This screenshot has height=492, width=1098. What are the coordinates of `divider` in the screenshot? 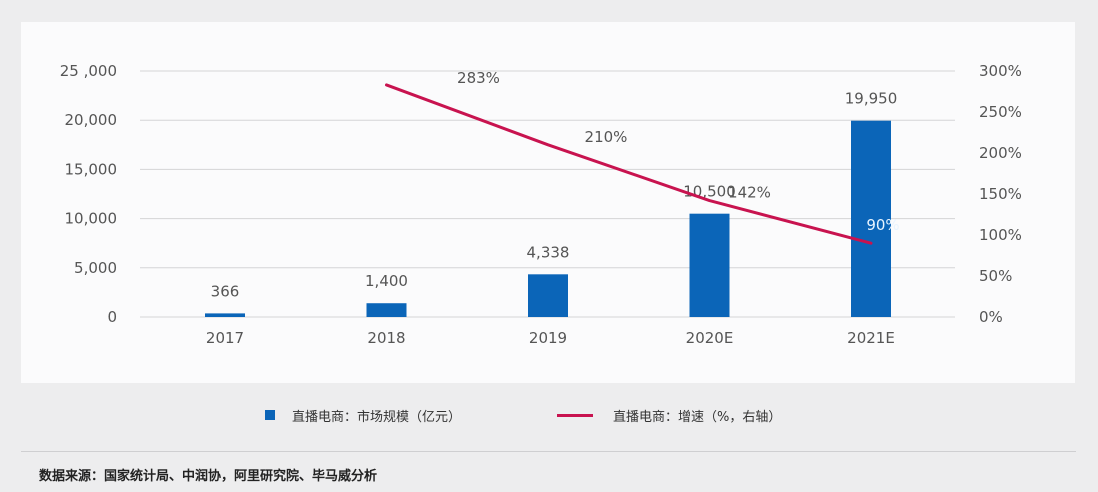 It's located at (548, 451).